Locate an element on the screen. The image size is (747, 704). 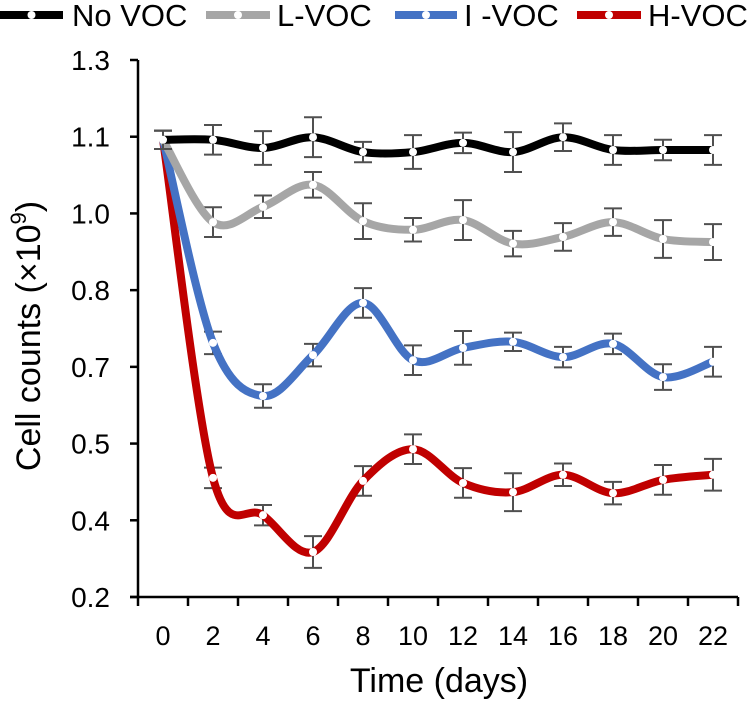
y-tick-label: 1.3 is located at coordinates (90, 60).